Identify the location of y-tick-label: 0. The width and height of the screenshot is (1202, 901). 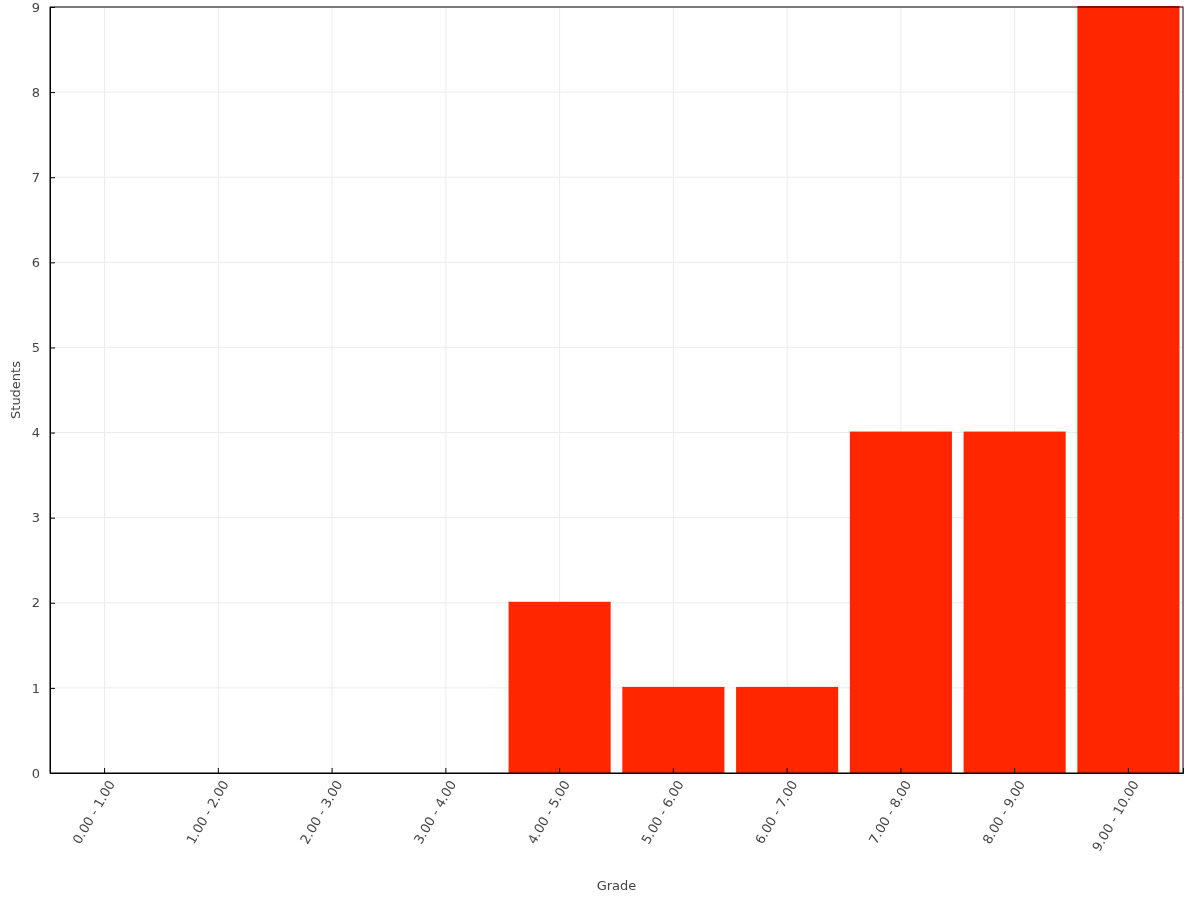
(35, 773).